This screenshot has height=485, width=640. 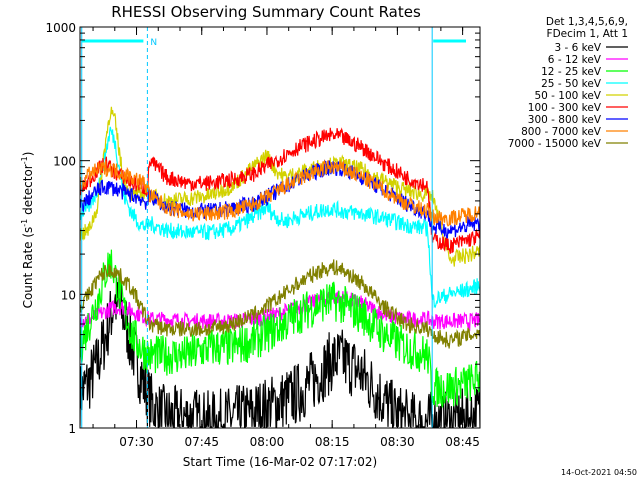 What do you see at coordinates (575, 60) in the screenshot?
I see `legend-entry-1: 6 - 12 keV` at bounding box center [575, 60].